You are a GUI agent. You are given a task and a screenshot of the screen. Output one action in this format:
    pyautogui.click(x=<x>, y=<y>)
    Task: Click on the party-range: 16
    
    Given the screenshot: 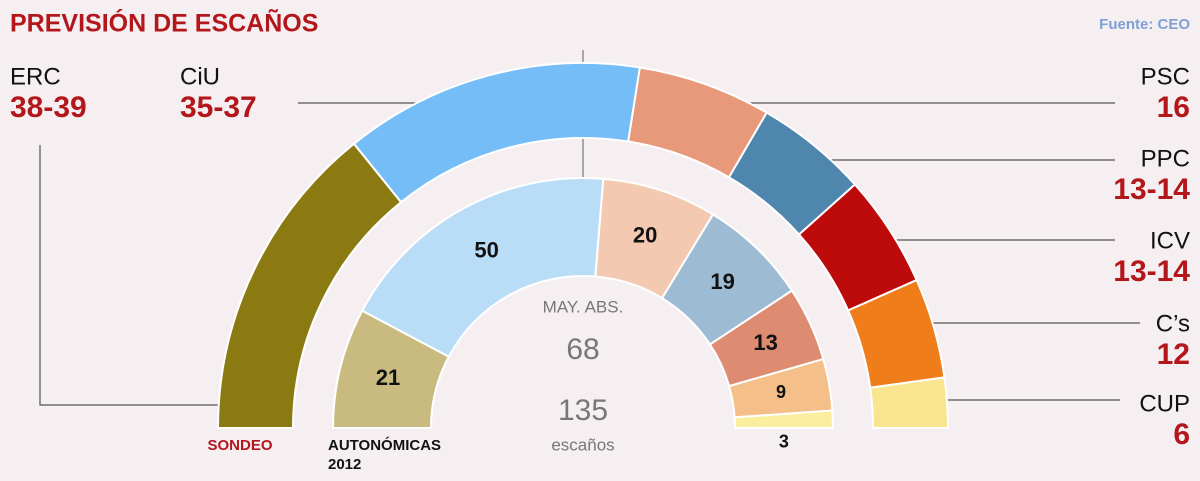 What is the action you would take?
    pyautogui.click(x=1173, y=107)
    